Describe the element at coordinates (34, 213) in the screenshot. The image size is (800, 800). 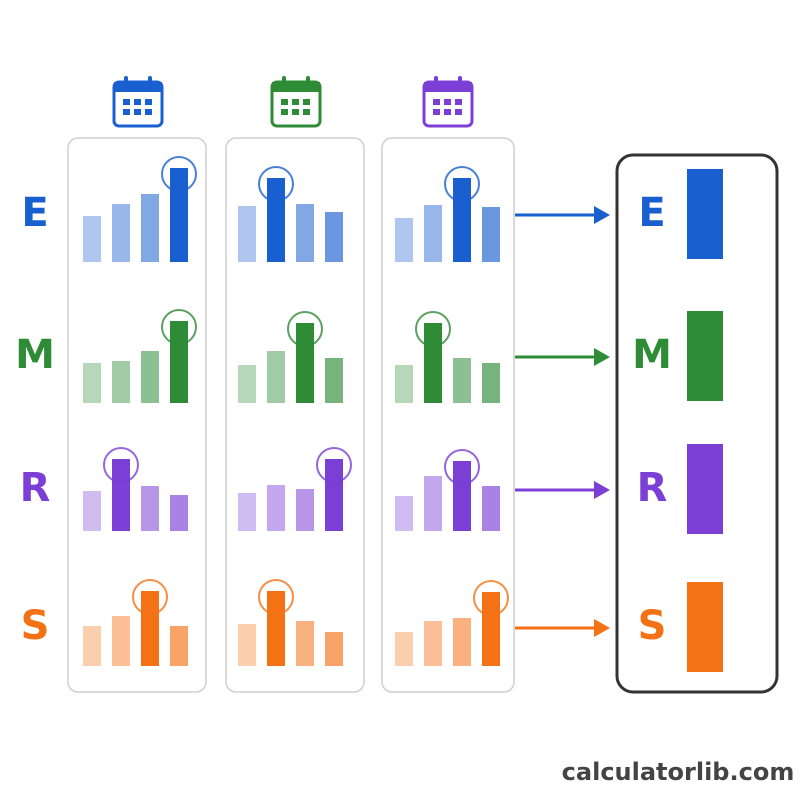
I see `row-label: E` at that location.